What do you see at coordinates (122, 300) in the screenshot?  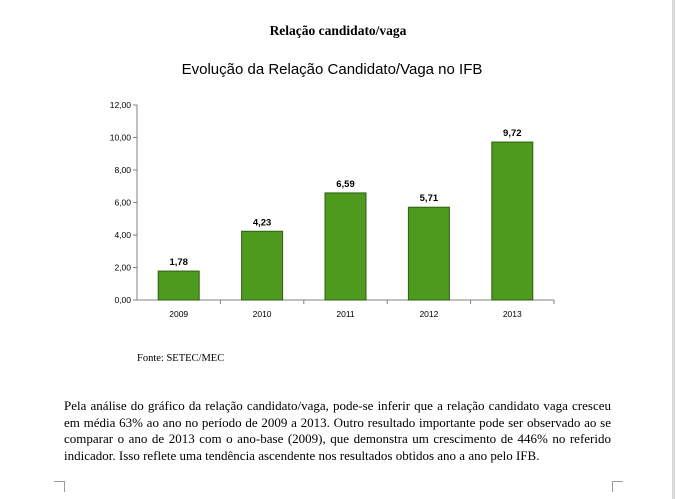 I see `y-tick-label: 0,00` at bounding box center [122, 300].